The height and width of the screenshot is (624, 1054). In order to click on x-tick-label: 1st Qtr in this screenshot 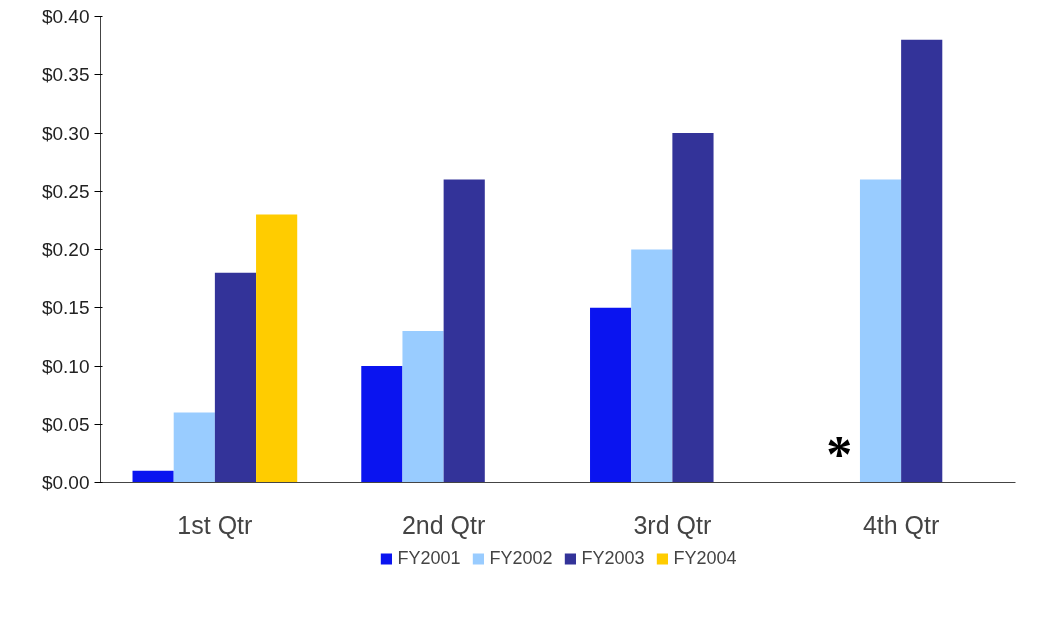, I will do `click(215, 524)`.